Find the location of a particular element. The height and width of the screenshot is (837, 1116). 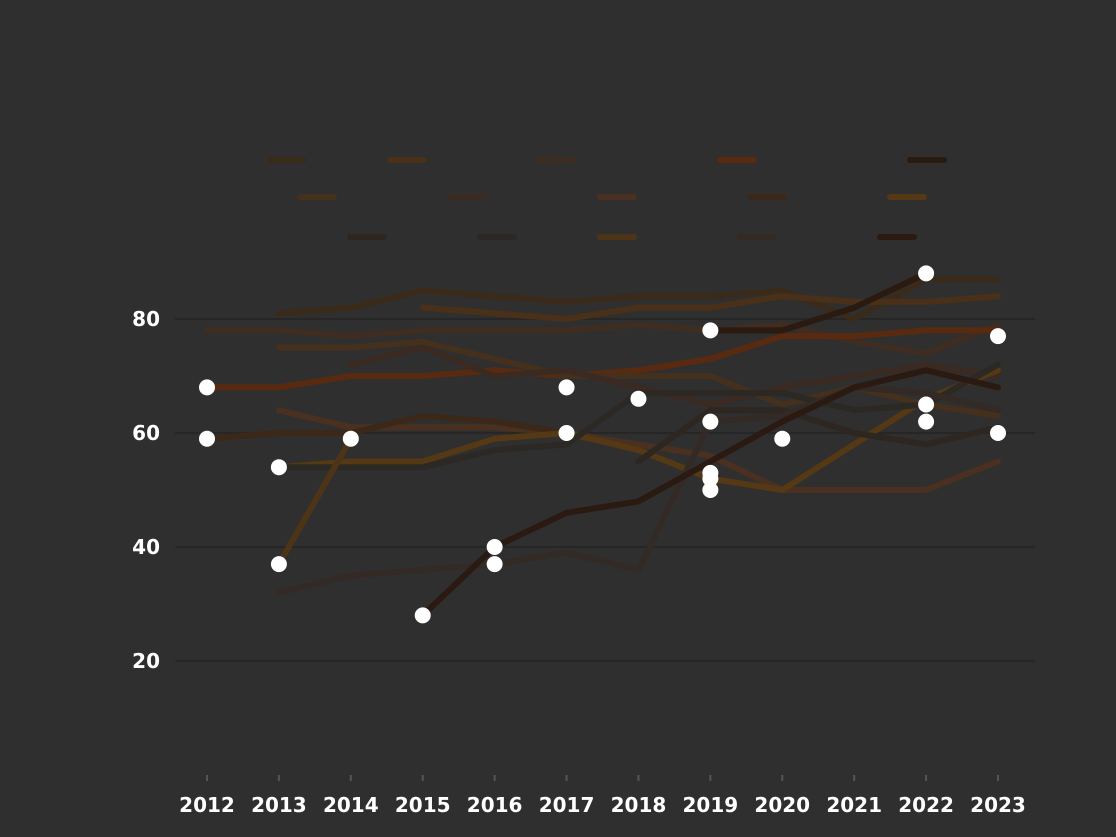

x-tick-label: 2019 is located at coordinates (711, 805).